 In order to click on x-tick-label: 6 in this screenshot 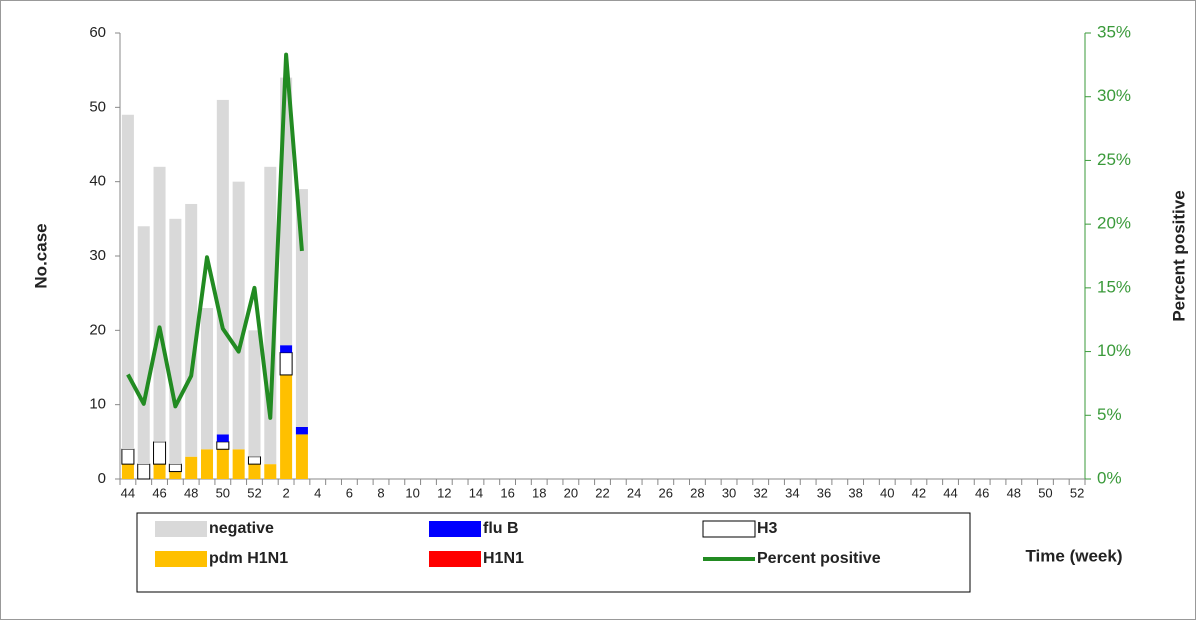, I will do `click(349, 492)`.